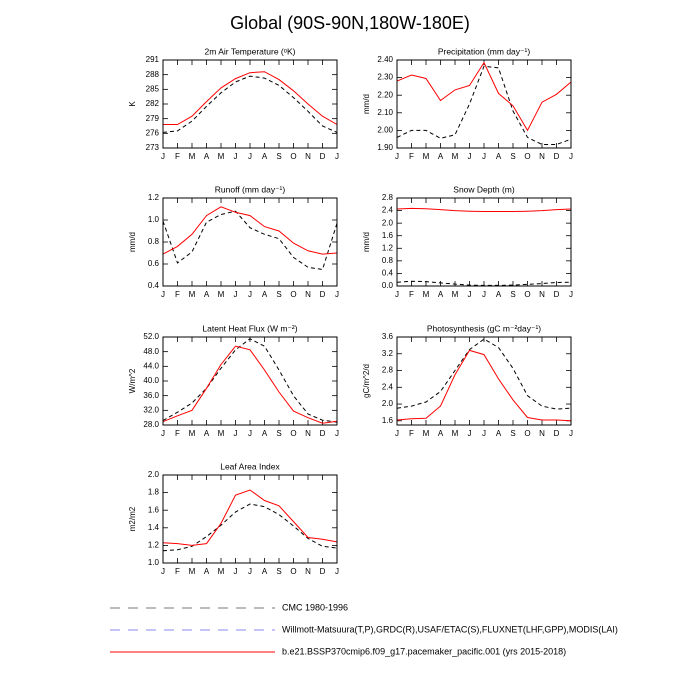  What do you see at coordinates (388, 353) in the screenshot?
I see `y-tick-label: 3.2` at bounding box center [388, 353].